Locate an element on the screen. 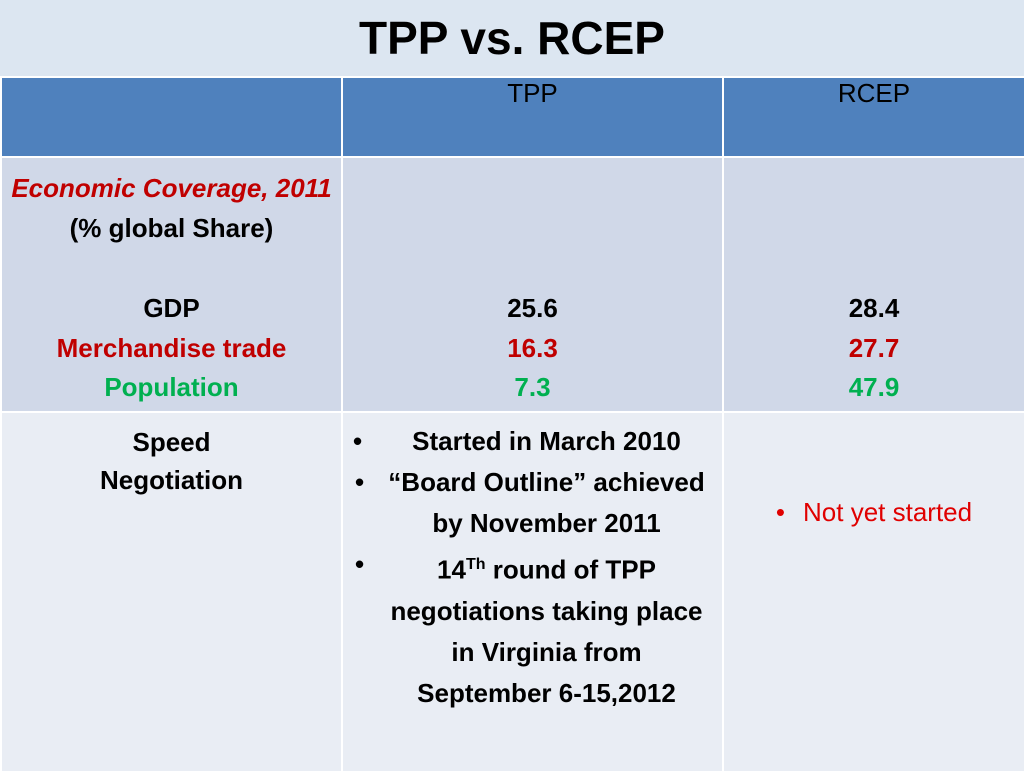 This screenshot has width=1024, height=773. tpp-gdp-value: 25.6 is located at coordinates (532, 308).